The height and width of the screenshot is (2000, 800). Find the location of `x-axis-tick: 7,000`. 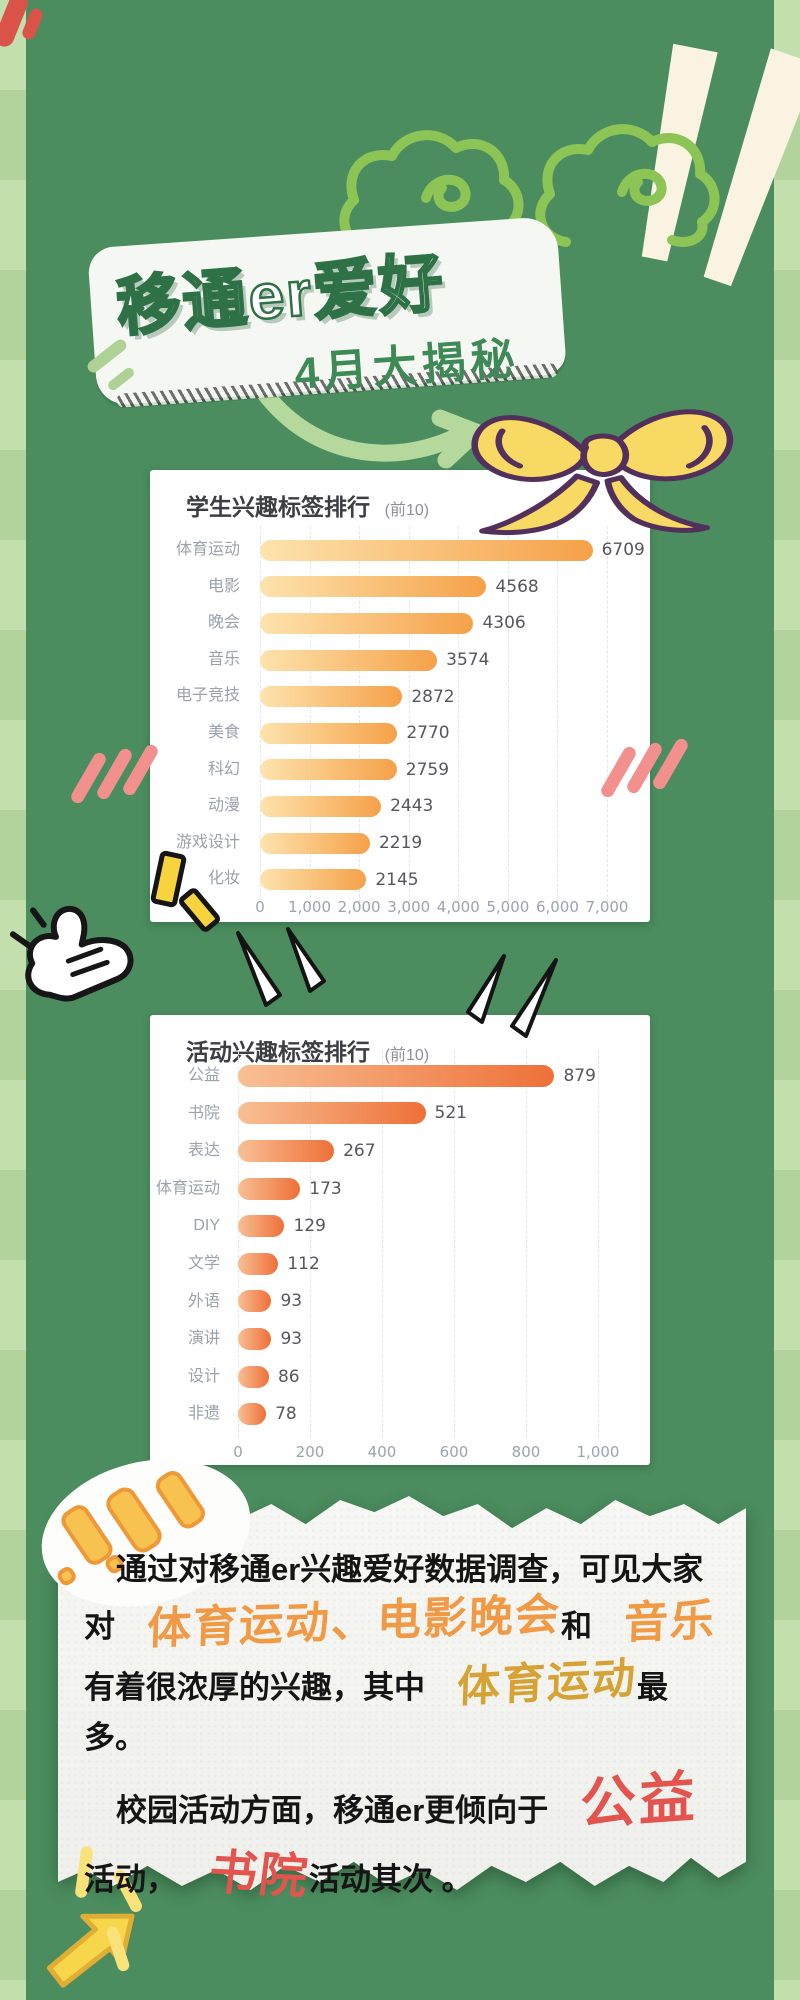

x-axis-tick: 7,000 is located at coordinates (607, 907).